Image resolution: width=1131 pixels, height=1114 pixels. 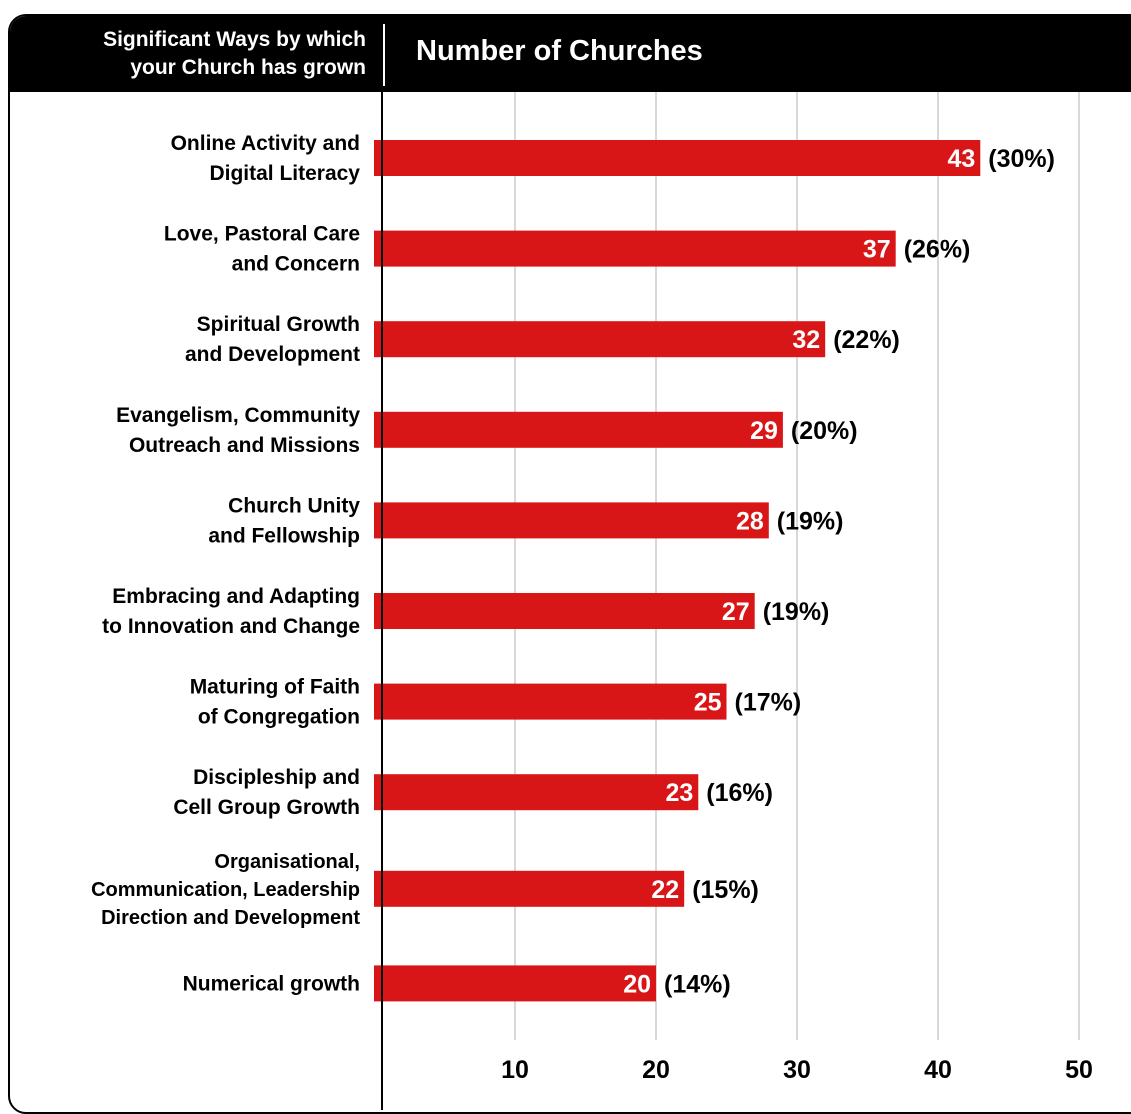 What do you see at coordinates (877, 250) in the screenshot?
I see `bar-value-label: 37` at bounding box center [877, 250].